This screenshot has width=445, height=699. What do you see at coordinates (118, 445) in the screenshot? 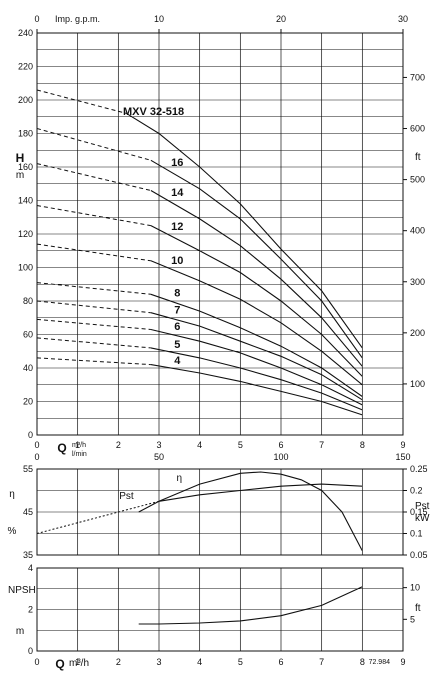
I see `head-x-tick-label: 2` at bounding box center [118, 445].